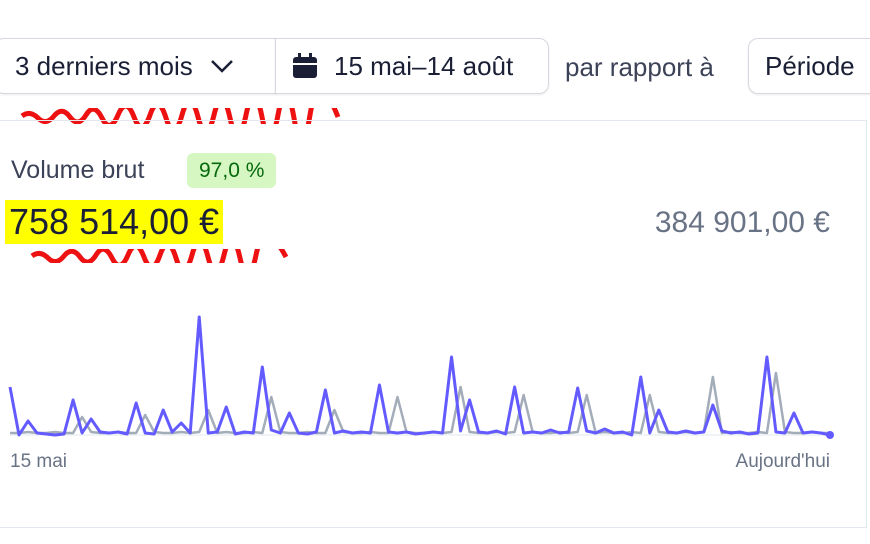  I want to click on compare-label: par rapport à, so click(639, 67).